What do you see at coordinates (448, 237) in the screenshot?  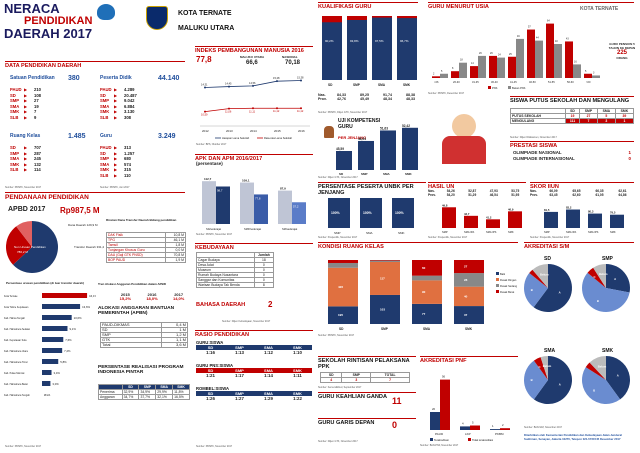 I see `un-source: Sumber: Puspendik, November 2017` at bounding box center [448, 237].